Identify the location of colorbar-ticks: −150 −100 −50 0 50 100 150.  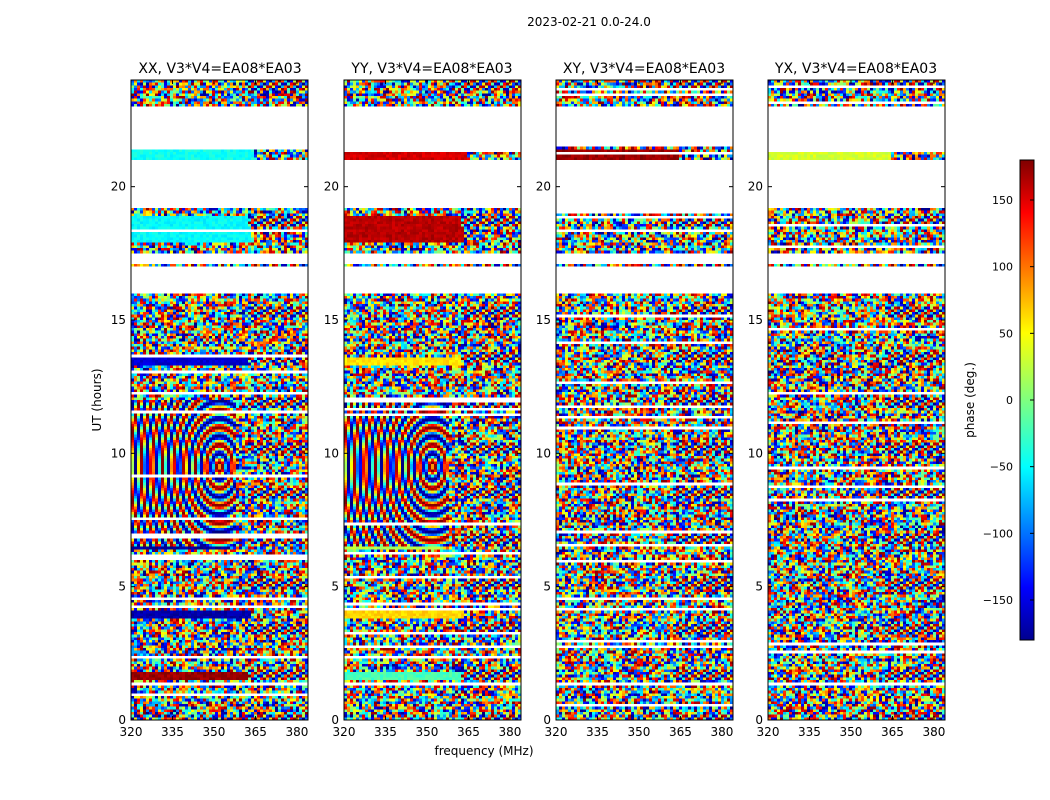
(1008, 400).